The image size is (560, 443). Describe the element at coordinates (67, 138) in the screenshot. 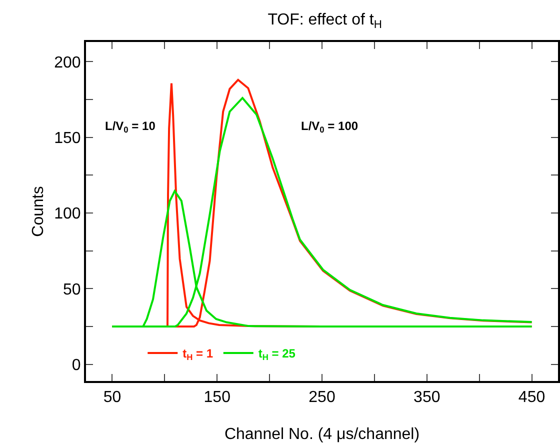

I see `y-tick-label: 150` at that location.